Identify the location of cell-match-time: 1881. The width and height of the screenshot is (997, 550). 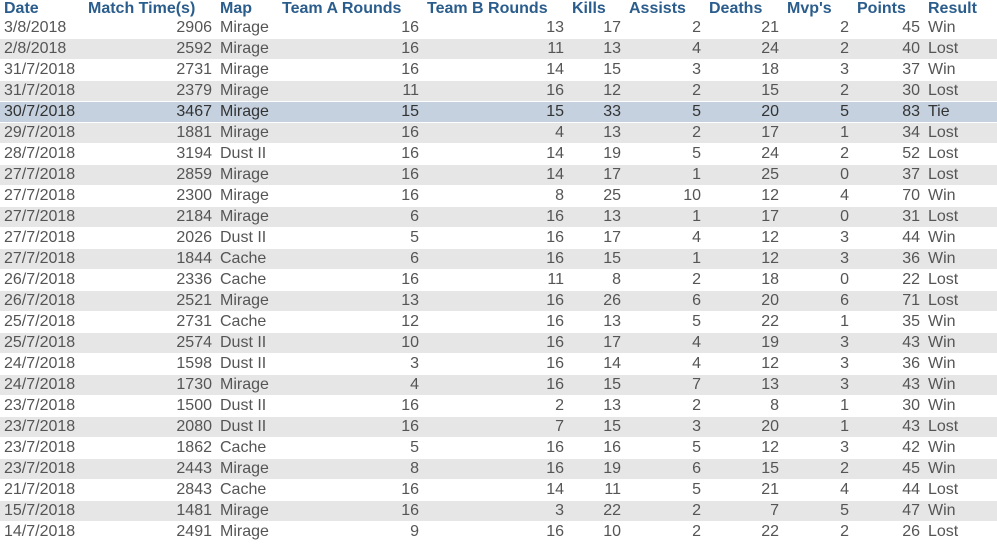
(150, 133).